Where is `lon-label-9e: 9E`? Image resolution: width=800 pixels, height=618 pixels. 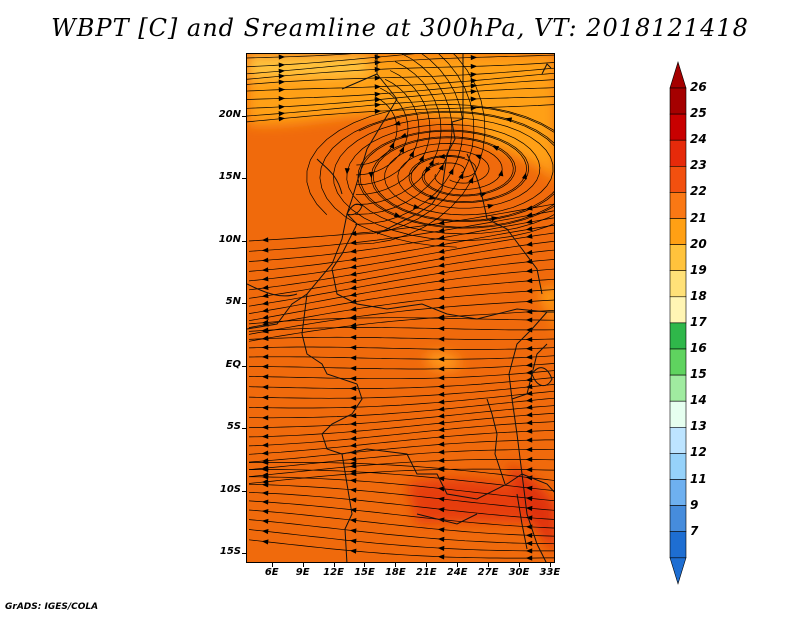 lon-label-9e: 9E is located at coordinates (302, 572).